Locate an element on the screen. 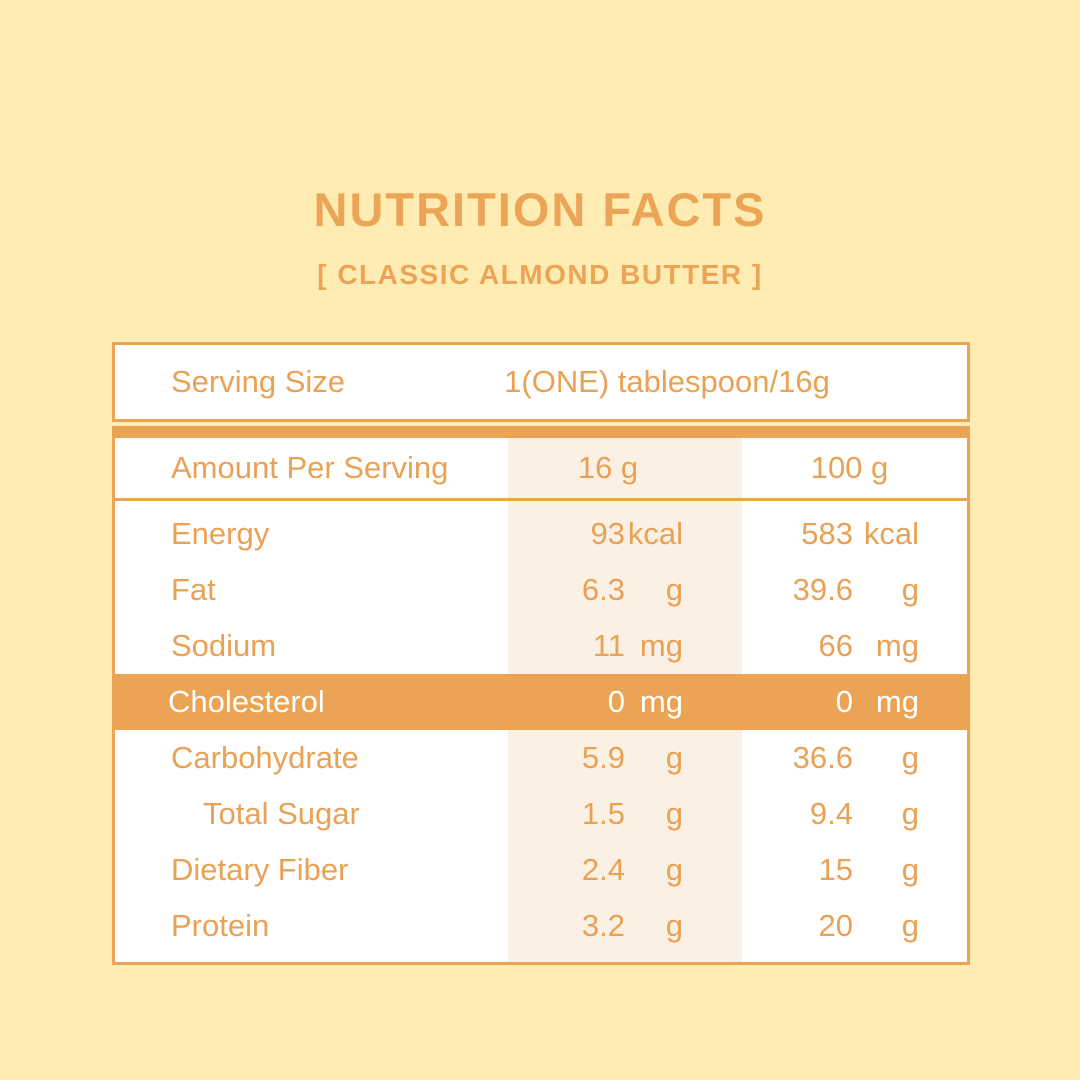 The width and height of the screenshot is (1080, 1080). nutrient-label: Protein is located at coordinates (220, 925).